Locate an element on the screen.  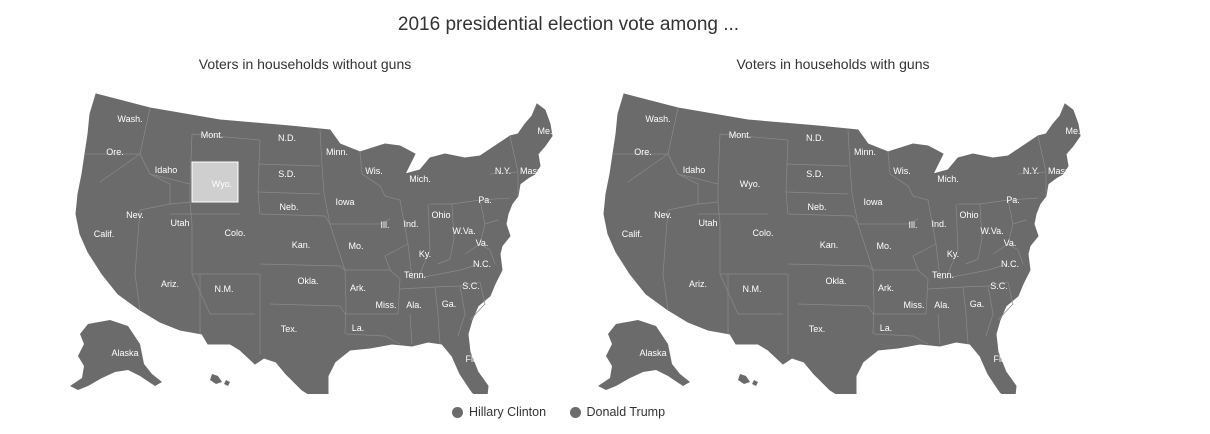
state-label: Utah is located at coordinates (179, 223).